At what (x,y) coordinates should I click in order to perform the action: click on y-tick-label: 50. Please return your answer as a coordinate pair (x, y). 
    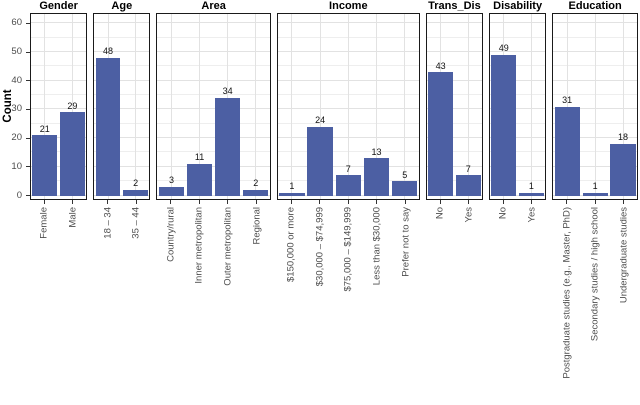
    Looking at the image, I should click on (16, 51).